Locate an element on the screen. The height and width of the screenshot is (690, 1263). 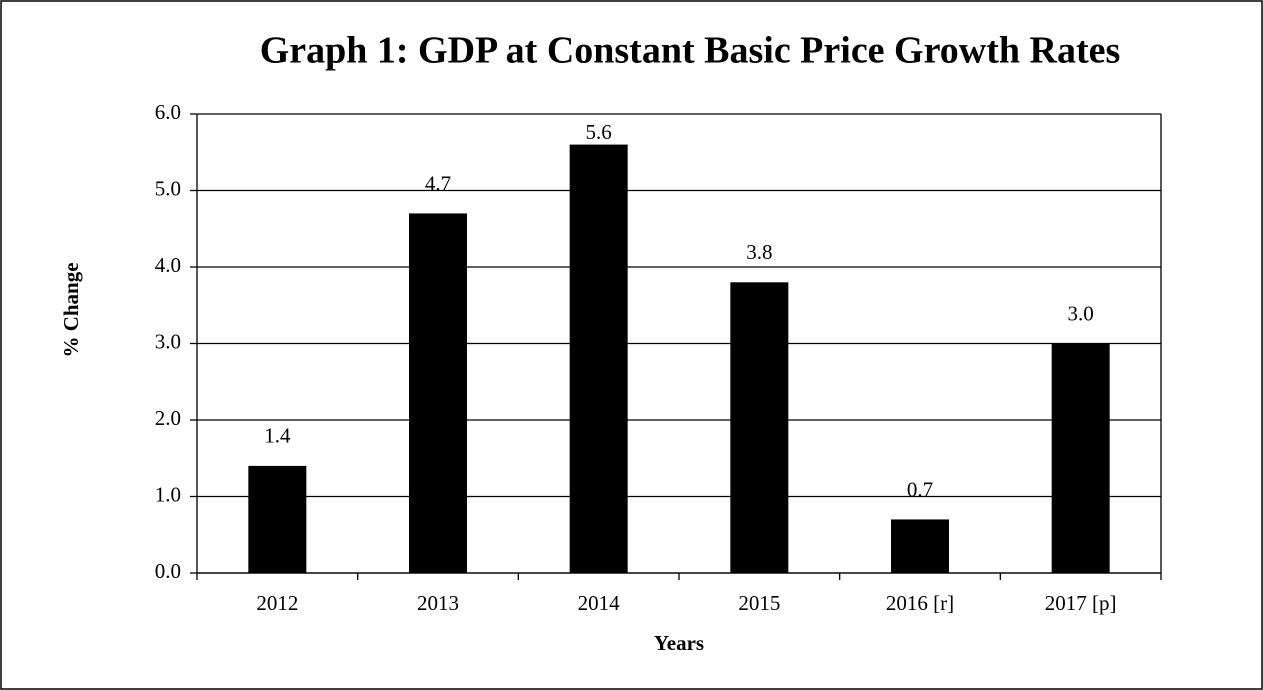
x-tick-label: 2013 is located at coordinates (438, 603).